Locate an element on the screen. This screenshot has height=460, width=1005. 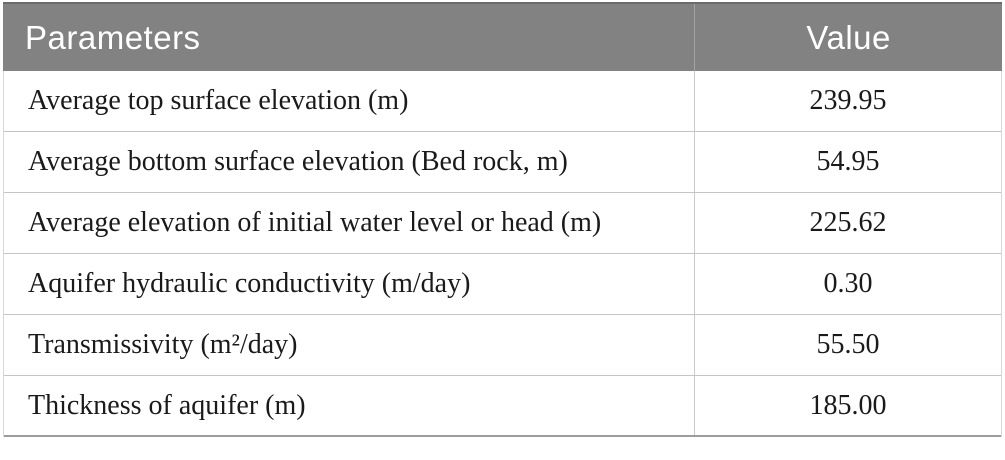
header-parameters-label: Parameters is located at coordinates (113, 37).